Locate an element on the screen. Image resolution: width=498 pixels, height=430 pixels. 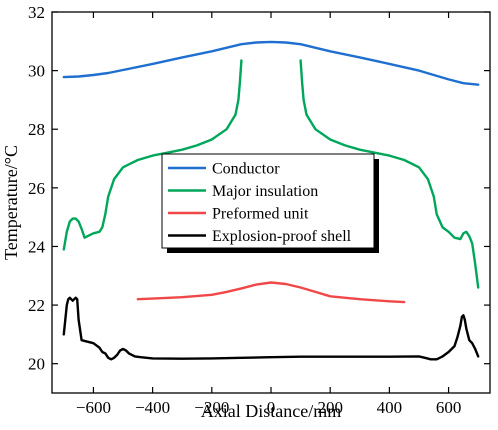
x-tick-label: 400 is located at coordinates (390, 407).